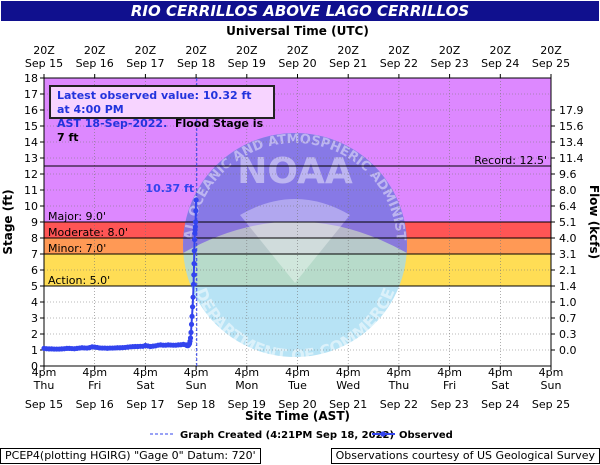  What do you see at coordinates (568, 174) in the screenshot?
I see `y2-tick-label: 9.6` at bounding box center [568, 174].